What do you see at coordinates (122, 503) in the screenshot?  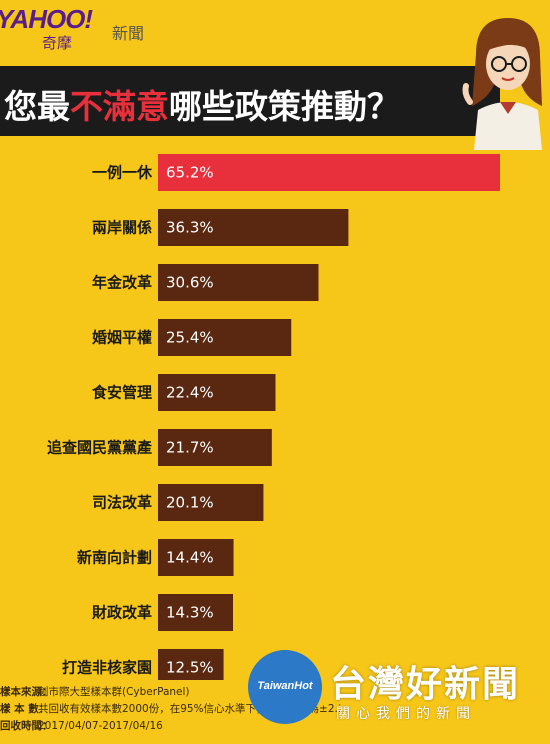 I see `category-label: 司法改革` at bounding box center [122, 503].